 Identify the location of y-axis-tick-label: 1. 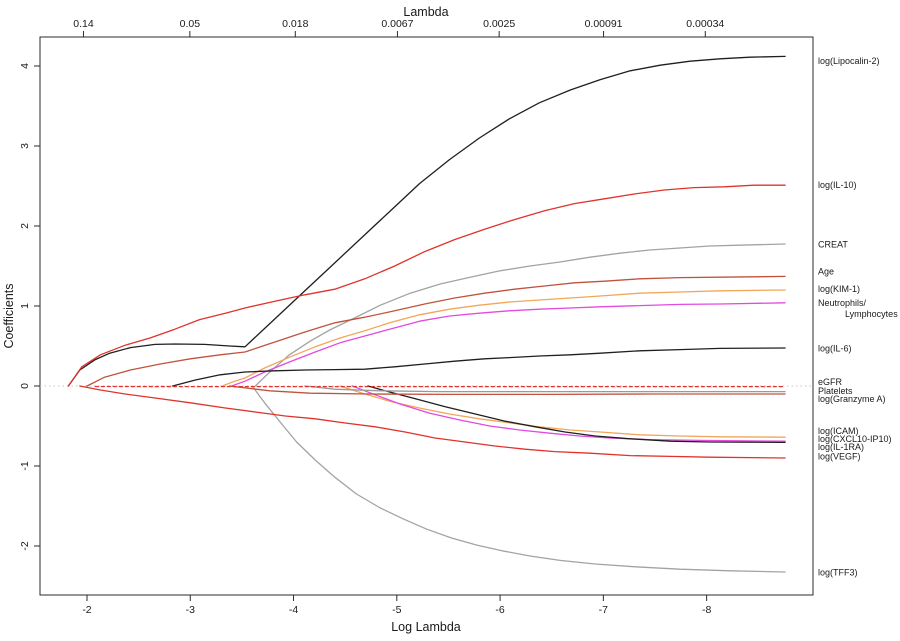
(25, 306).